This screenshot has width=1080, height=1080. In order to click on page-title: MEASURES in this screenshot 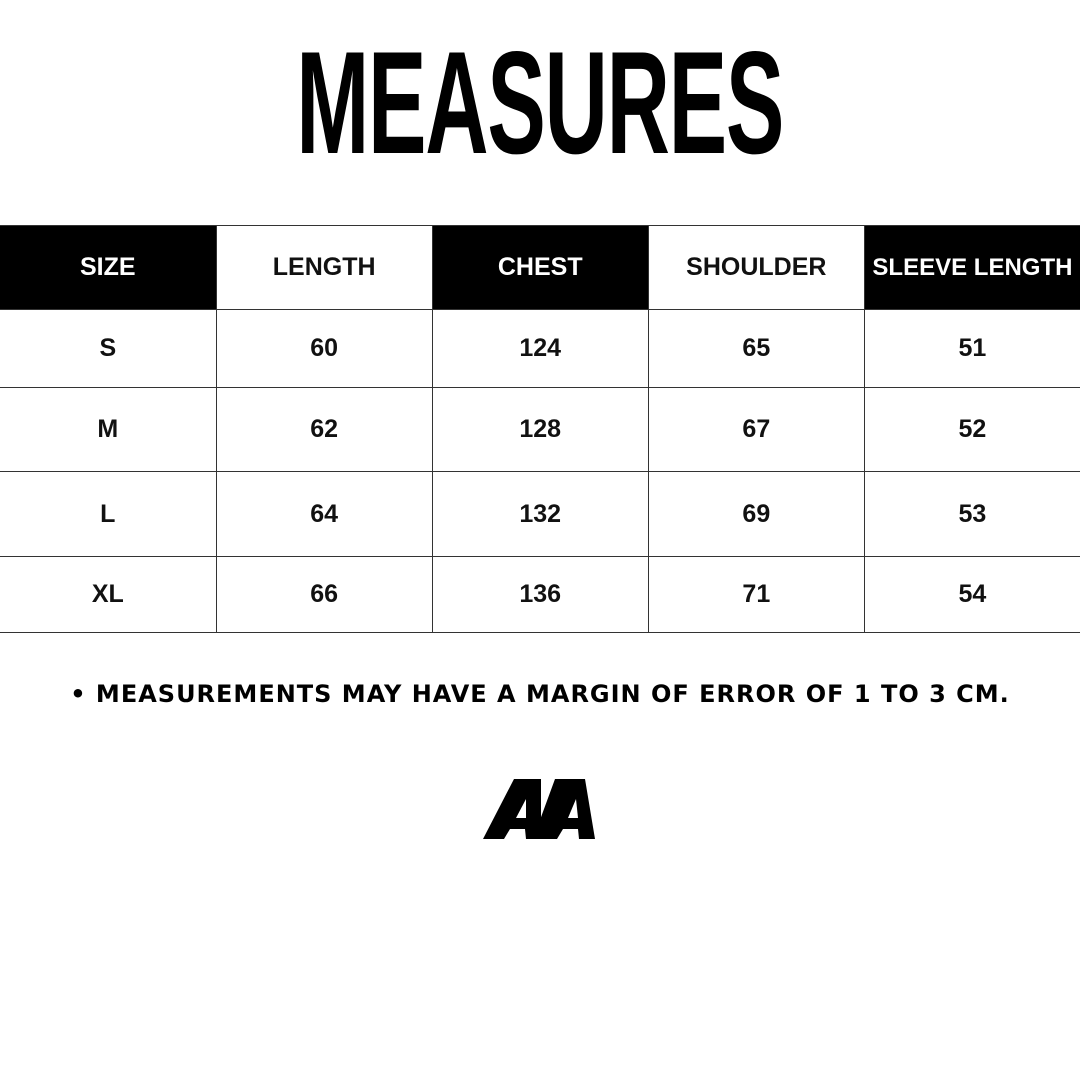, I will do `click(540, 103)`.